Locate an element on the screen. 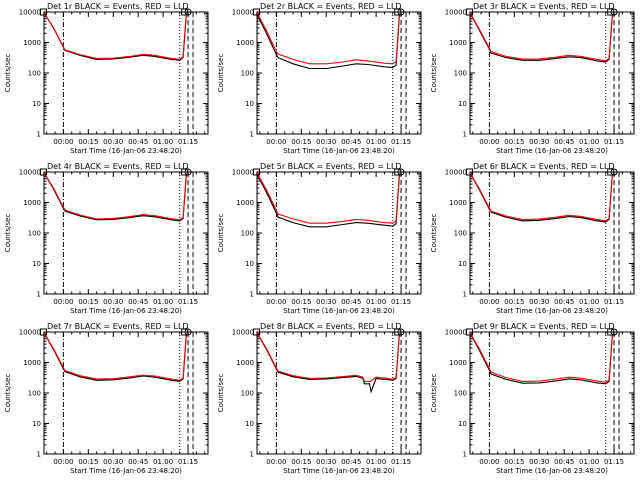 The width and height of the screenshot is (640, 480). plot-title: Det 6r BLACK = Events, RED = LLD is located at coordinates (544, 166).